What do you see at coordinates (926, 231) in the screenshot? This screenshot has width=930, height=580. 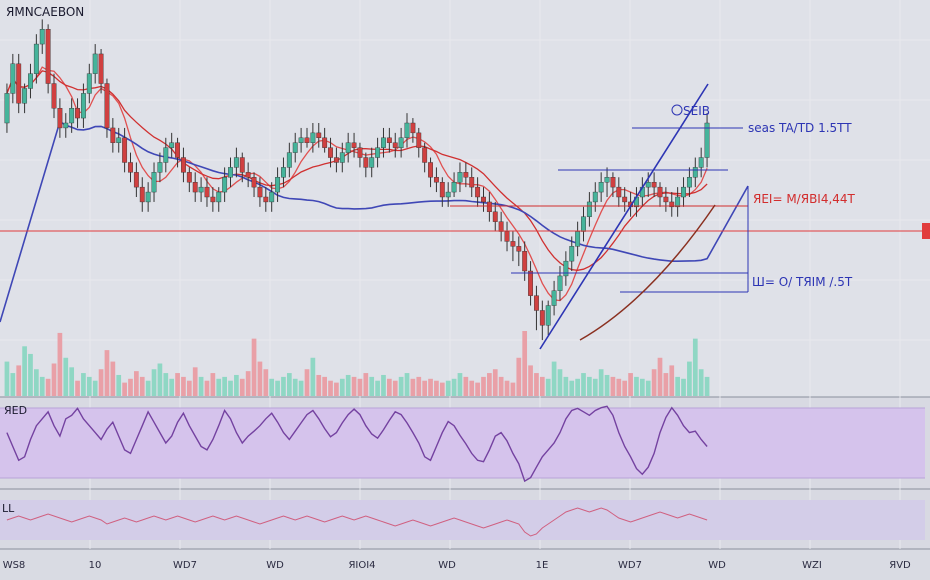 I see `price-marker` at bounding box center [926, 231].